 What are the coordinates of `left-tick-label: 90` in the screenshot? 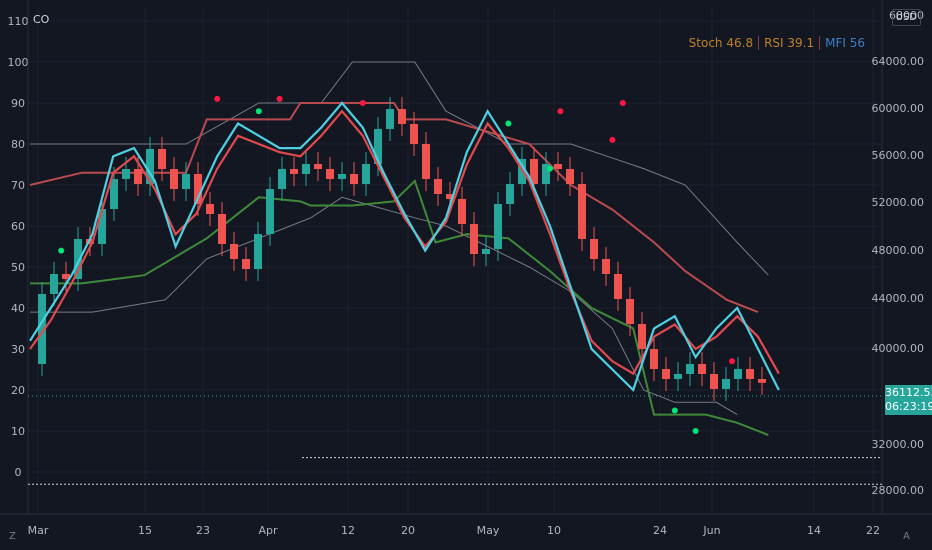 It's located at (18, 103).